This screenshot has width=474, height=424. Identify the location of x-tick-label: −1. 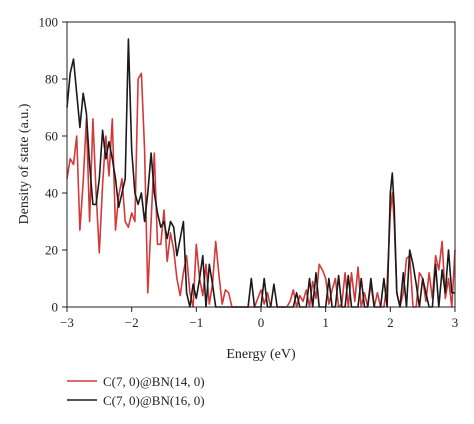
(196, 322).